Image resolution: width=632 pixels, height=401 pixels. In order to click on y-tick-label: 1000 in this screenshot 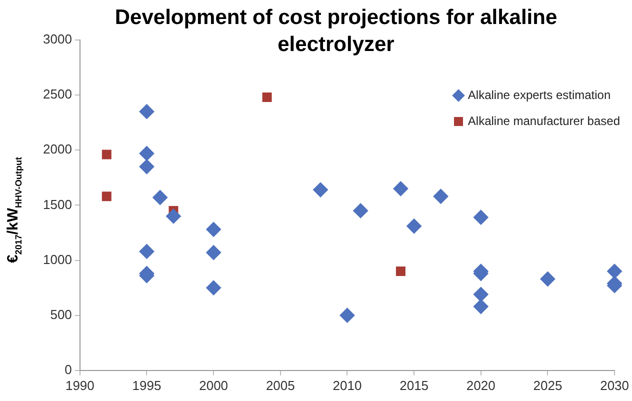, I will do `click(57, 259)`.